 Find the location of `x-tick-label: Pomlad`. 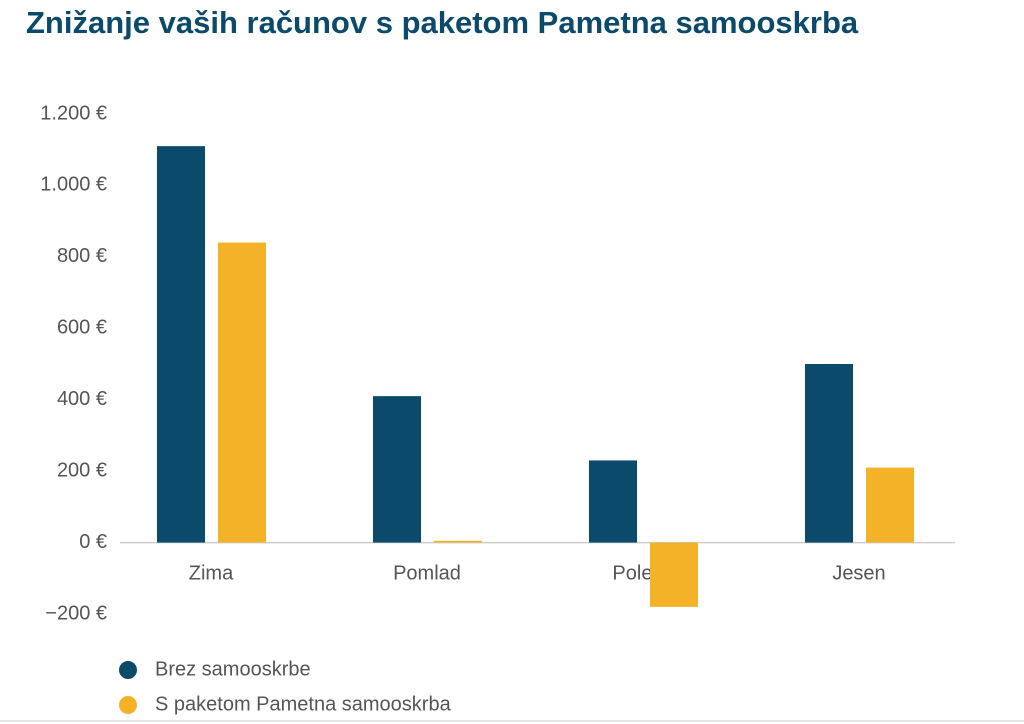

x-tick-label: Pomlad is located at coordinates (427, 573).